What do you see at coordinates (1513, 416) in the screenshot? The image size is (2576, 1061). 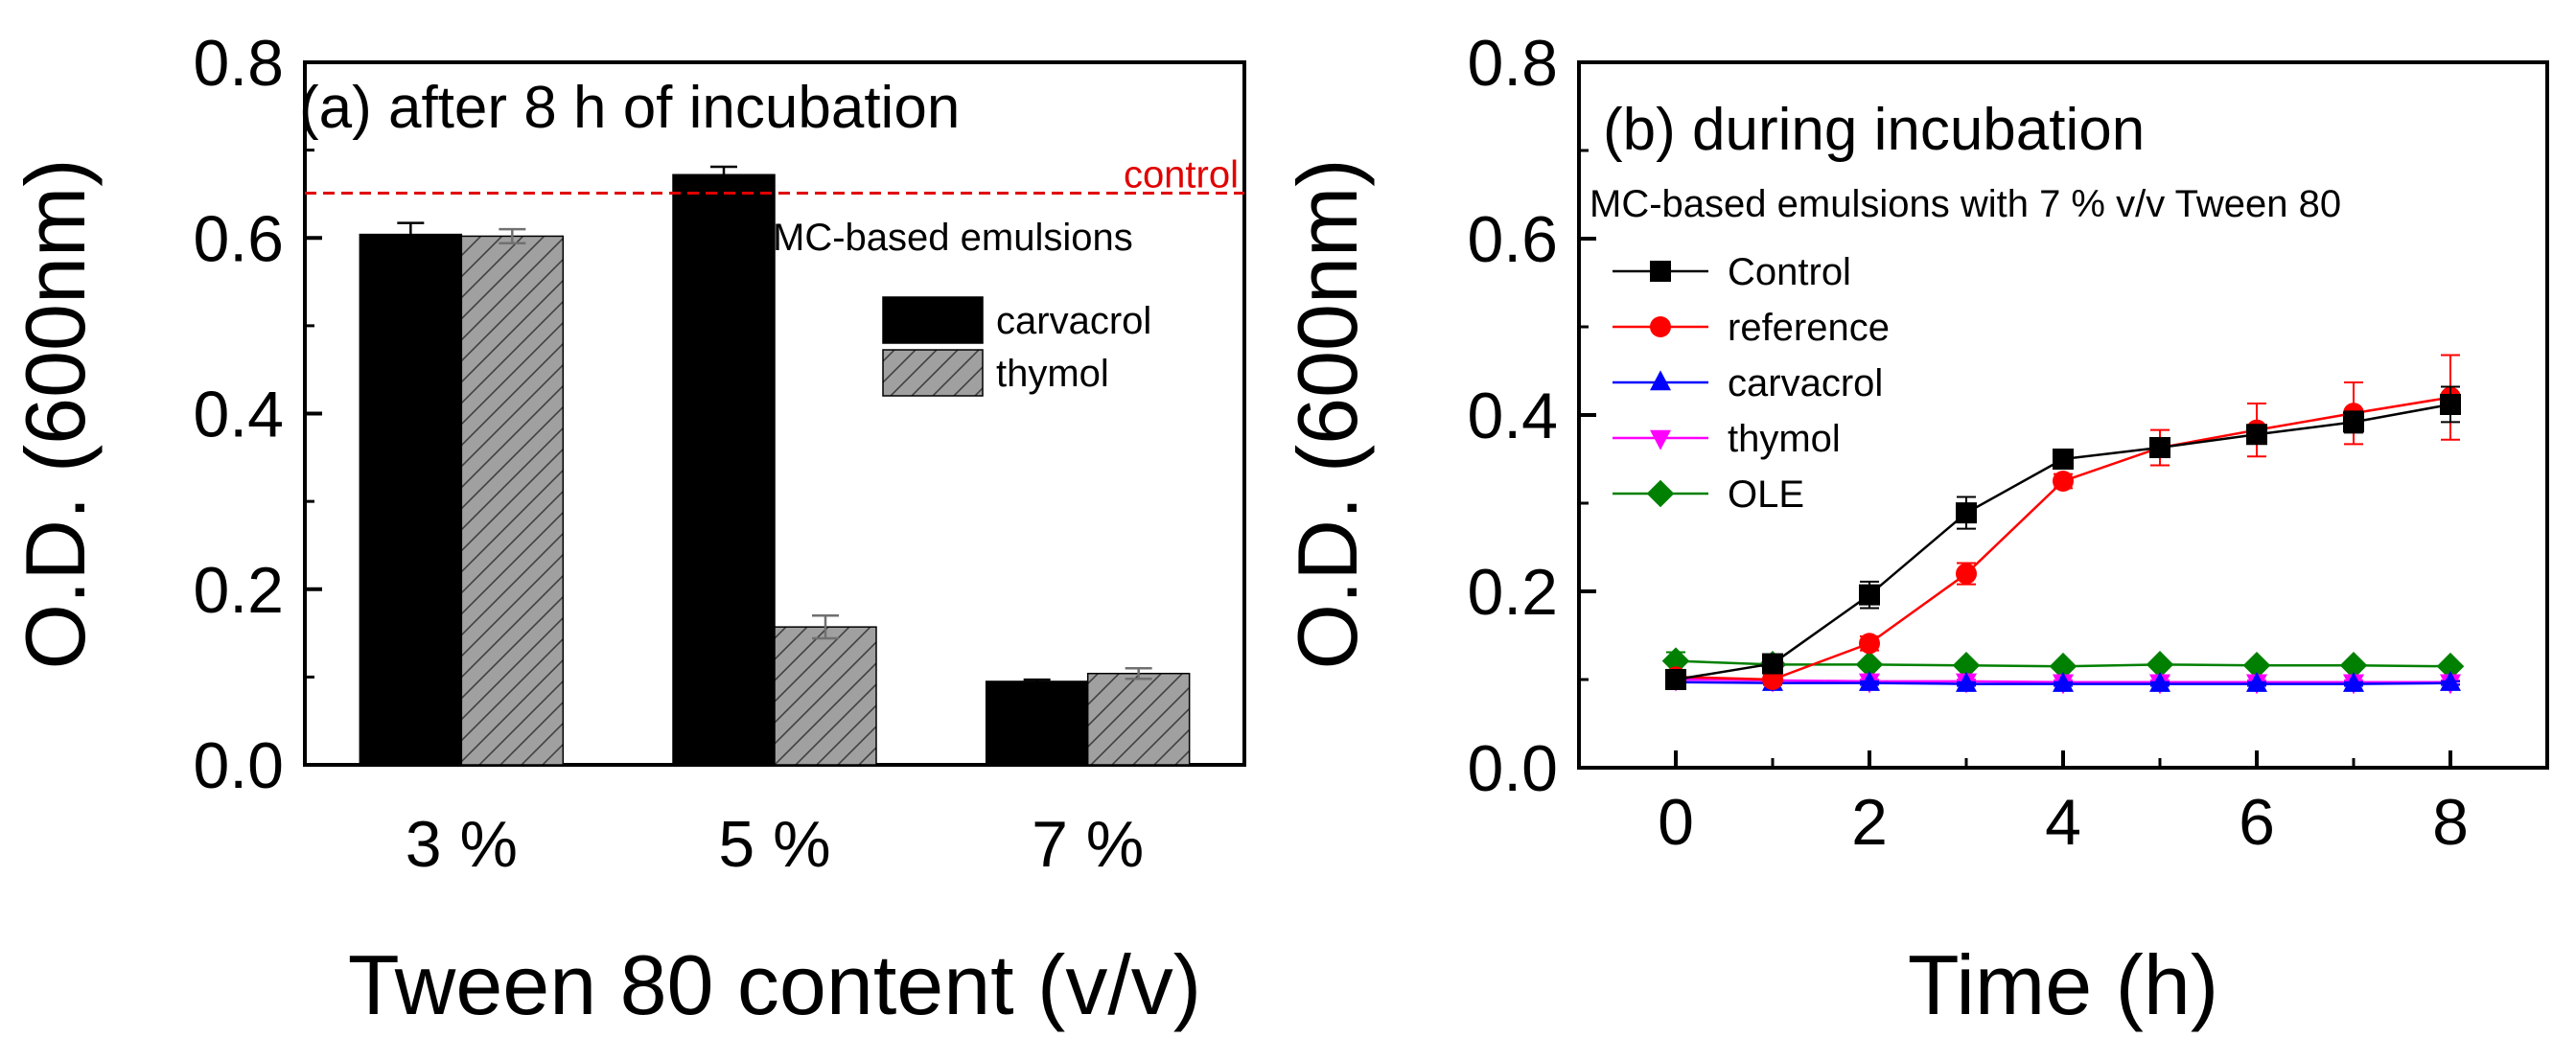 I see `panel-b-ytick-label: 0.4` at bounding box center [1513, 416].